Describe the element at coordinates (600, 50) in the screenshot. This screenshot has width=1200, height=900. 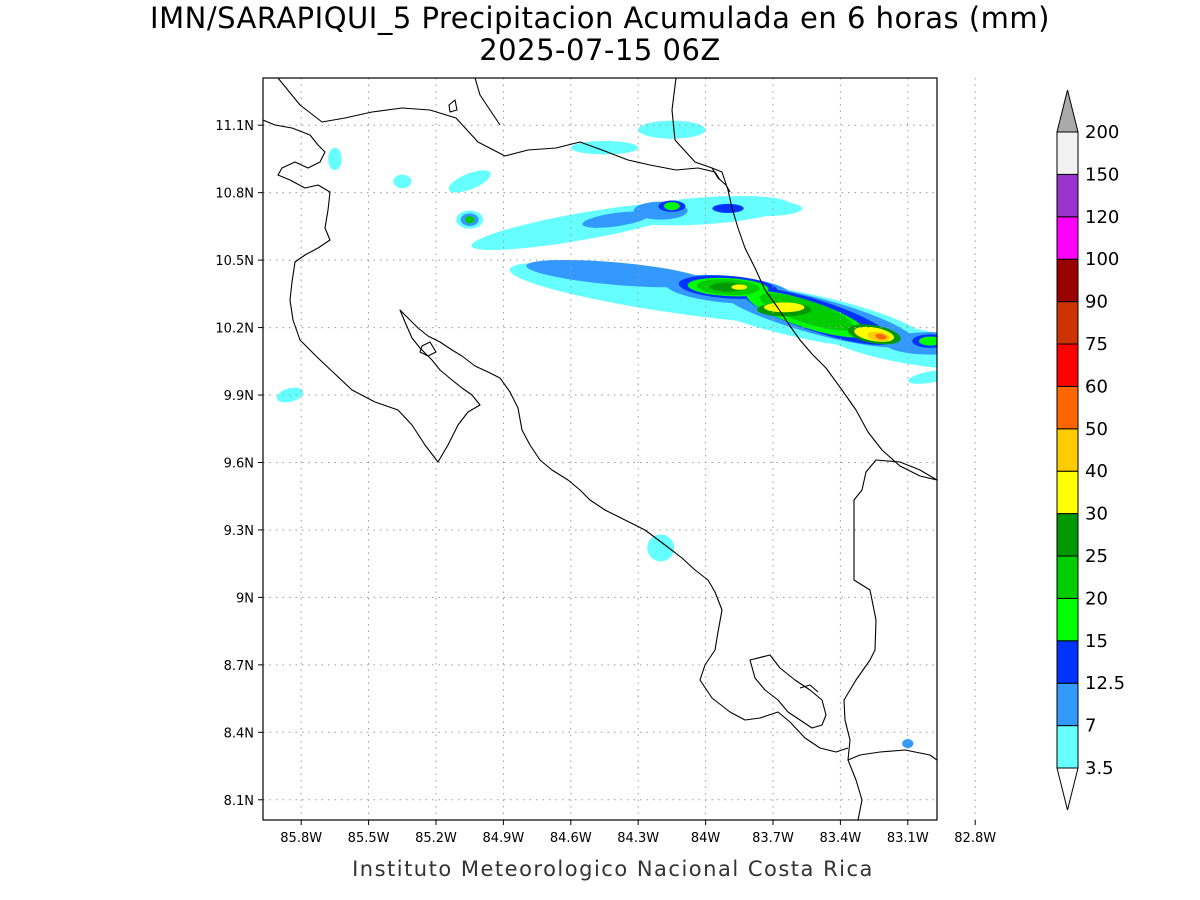
I see `map-subtitle: 2025-07-15 06Z` at that location.